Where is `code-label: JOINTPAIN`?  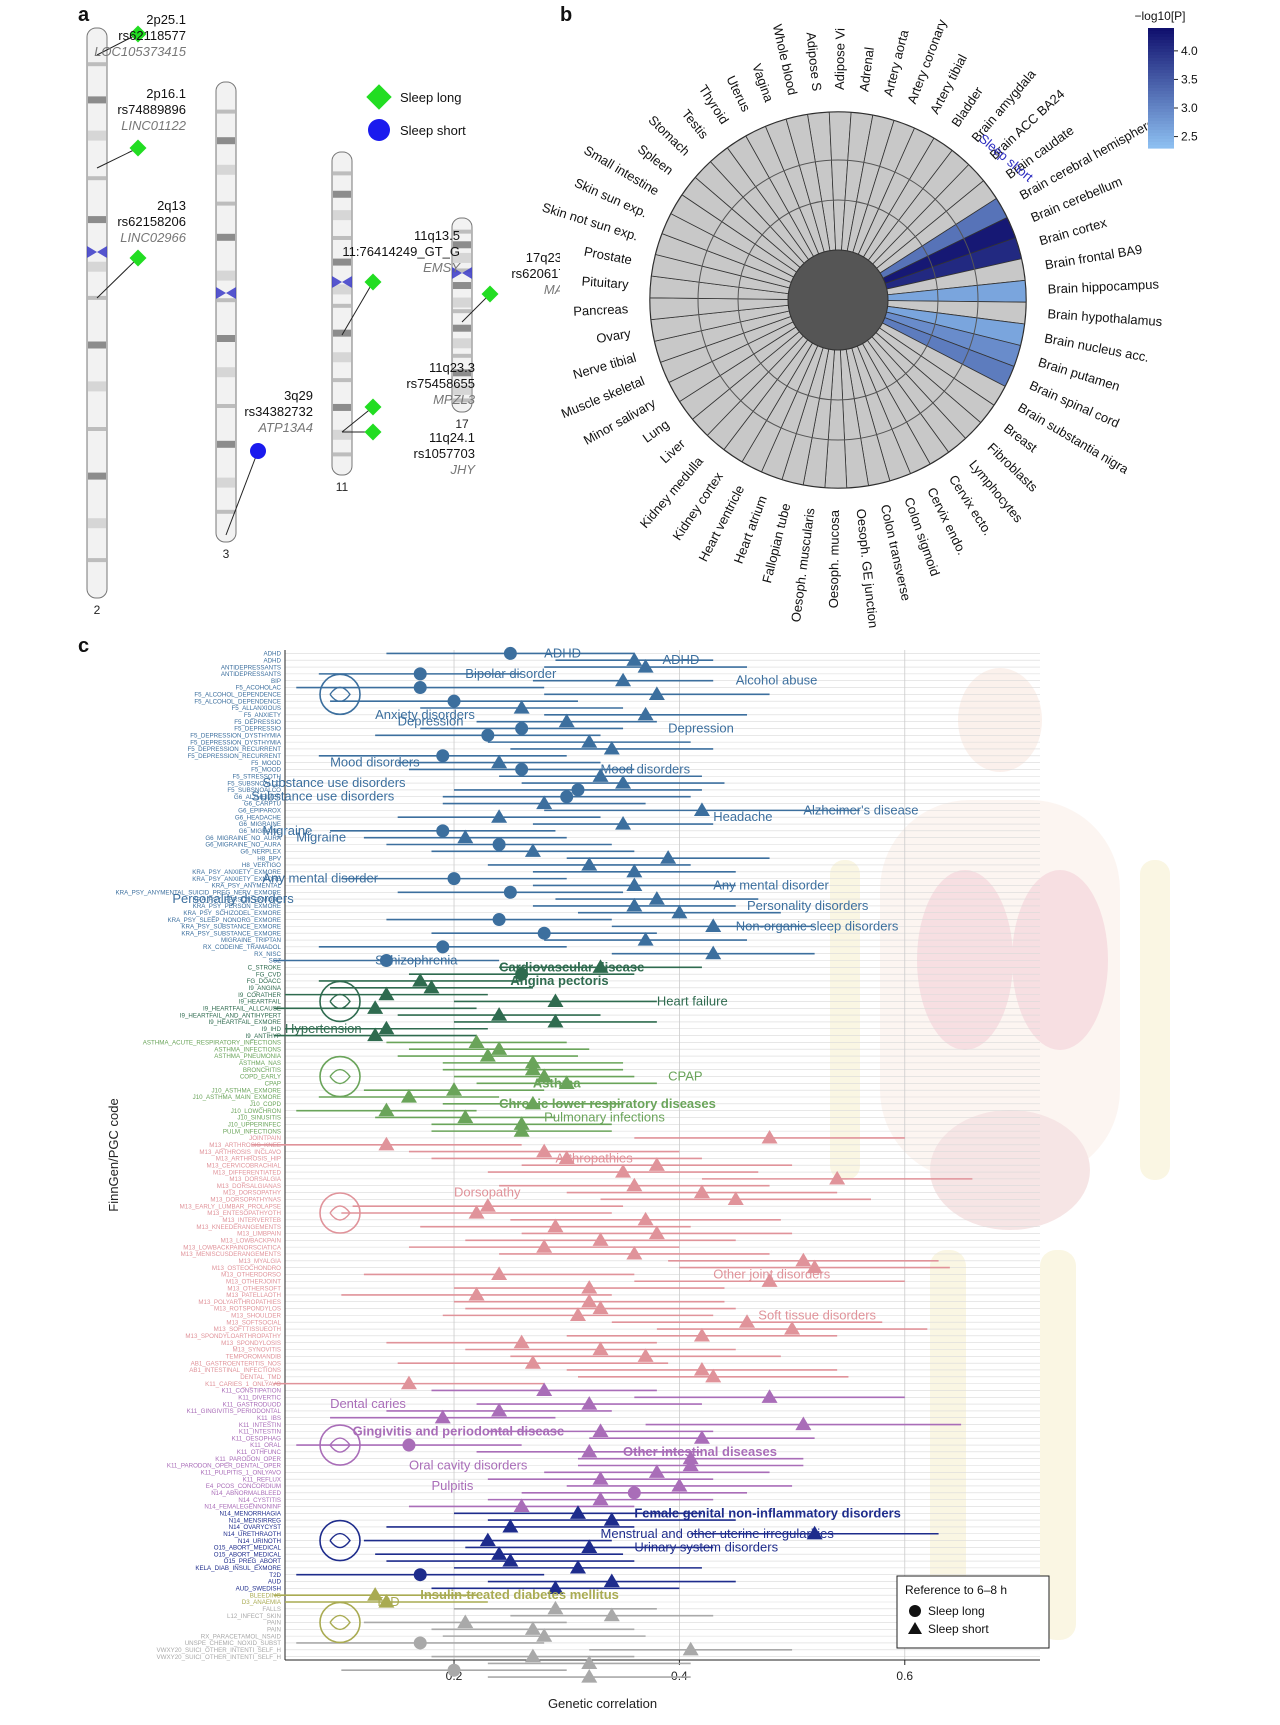 code-label: JOINTPAIN is located at coordinates (265, 1138).